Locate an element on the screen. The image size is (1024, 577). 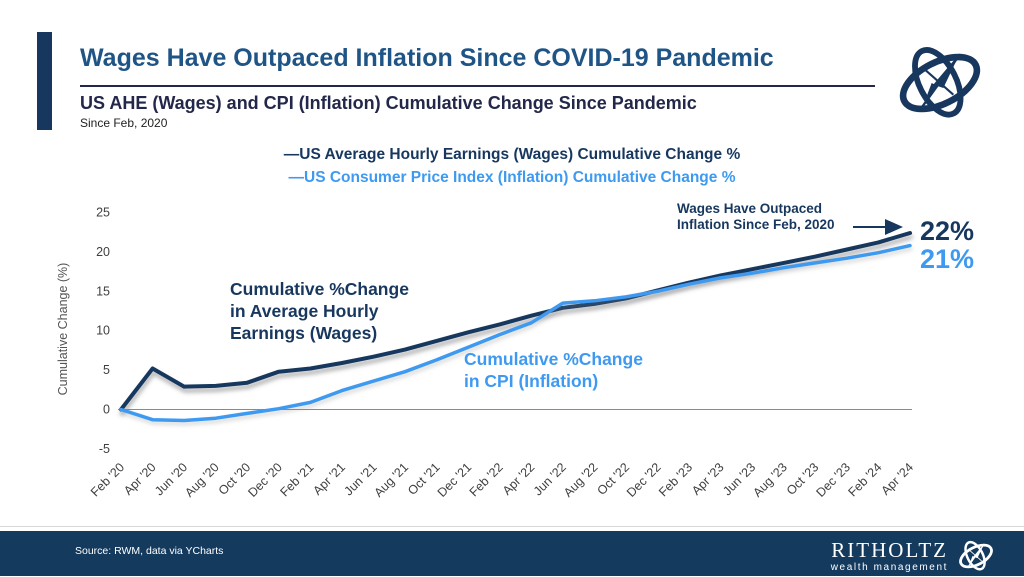
footer-brand: RITHOLTZ wealth management is located at coordinates (914, 556).